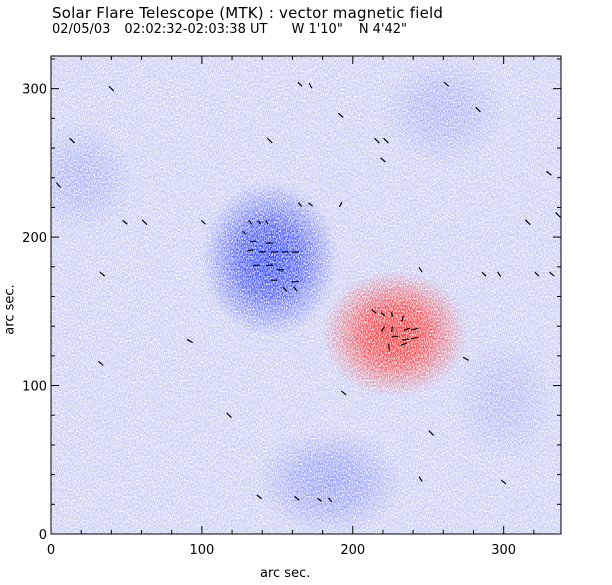 This screenshot has width=612, height=585. Describe the element at coordinates (317, 29) in the screenshot. I see `longitude-label: W 1'10"` at that location.